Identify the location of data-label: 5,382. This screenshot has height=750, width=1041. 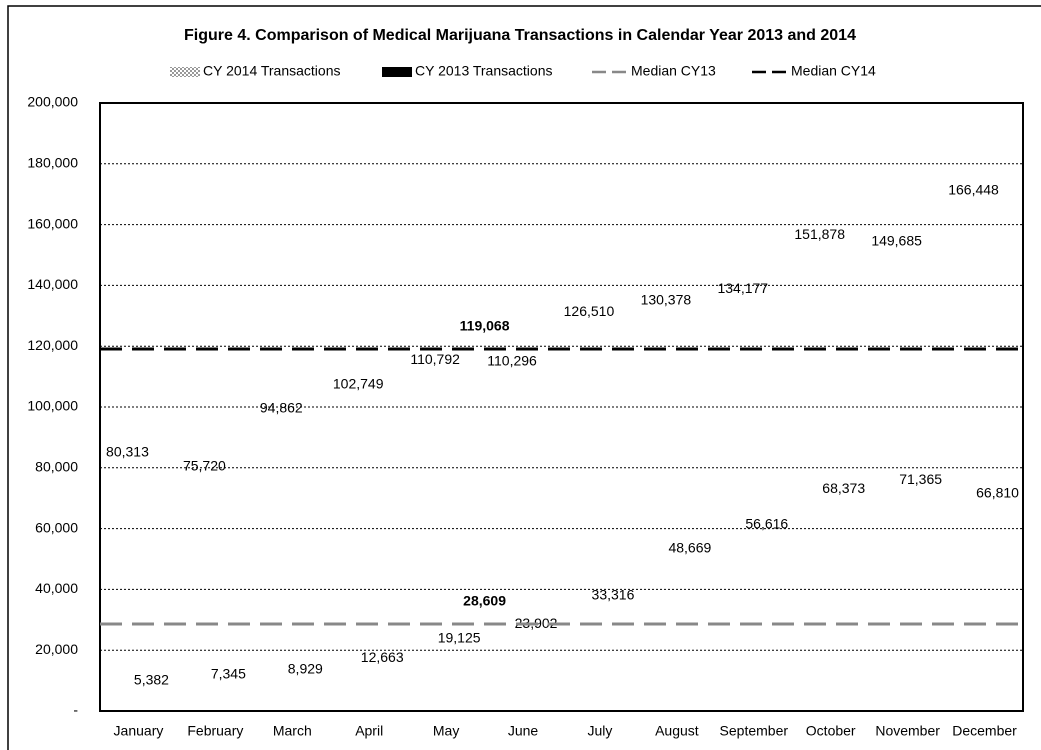
(151, 679).